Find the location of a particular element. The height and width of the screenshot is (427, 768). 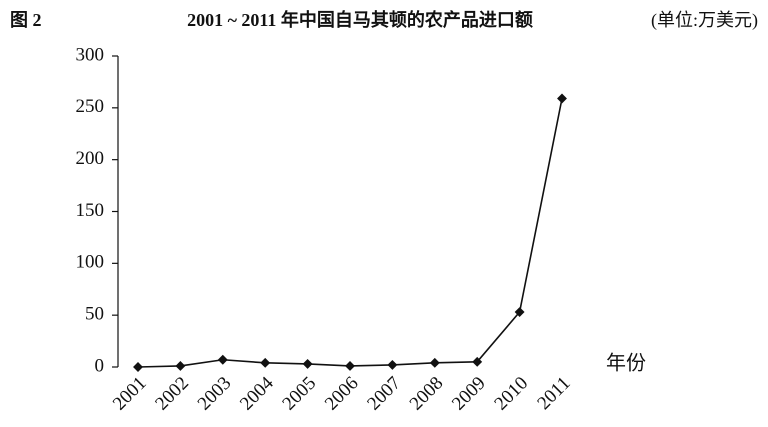

unit-note: (单位:万美元) is located at coordinates (704, 20).